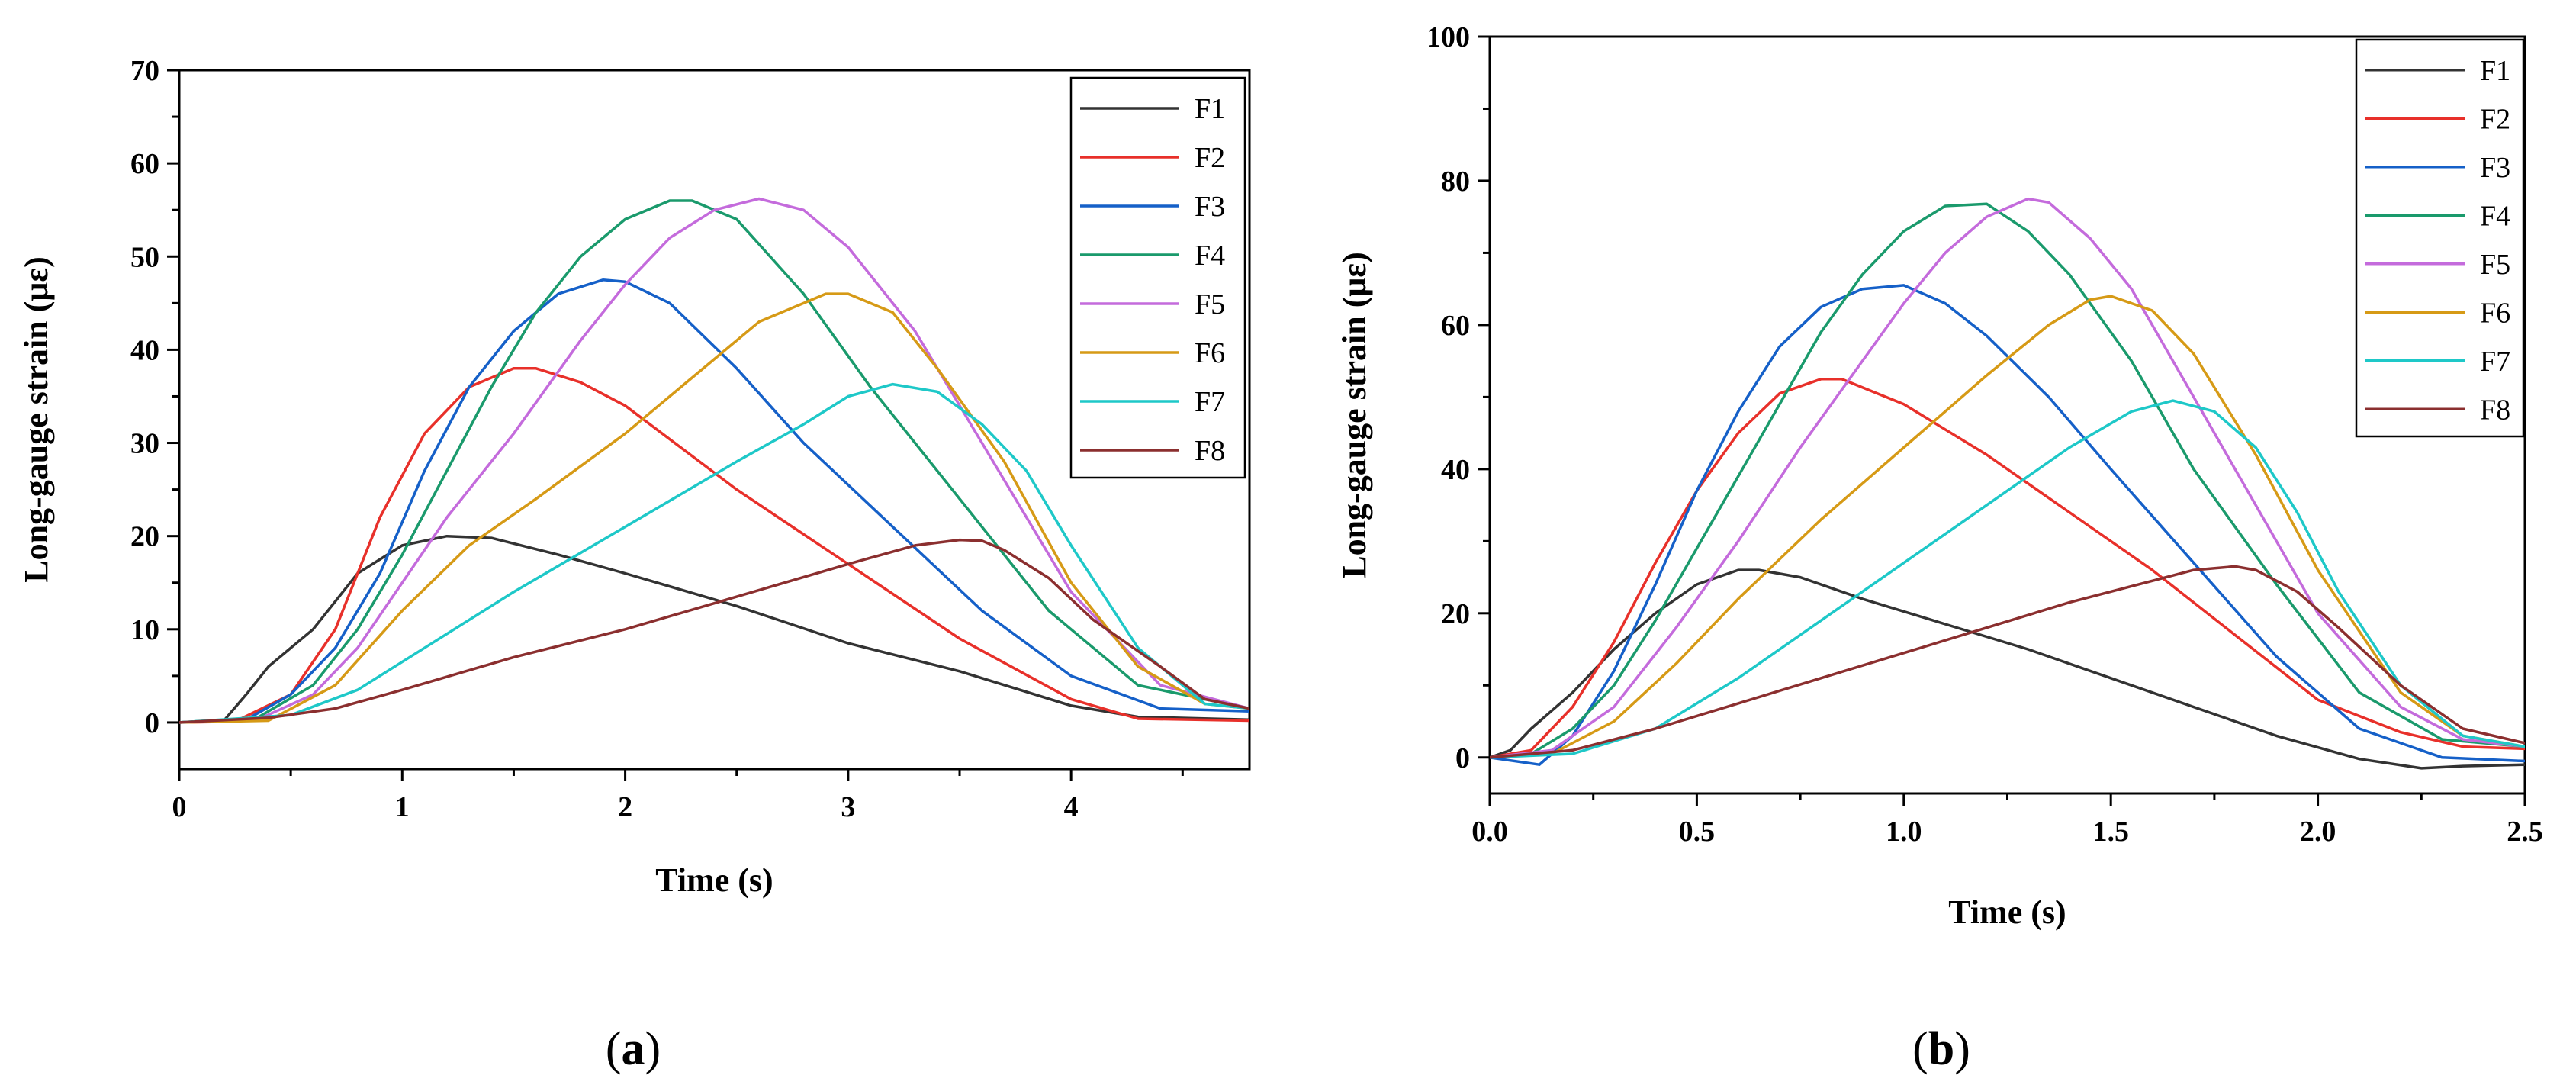 This screenshot has height=1088, width=2576. I want to click on panel-caption: (b), so click(1941, 1049).